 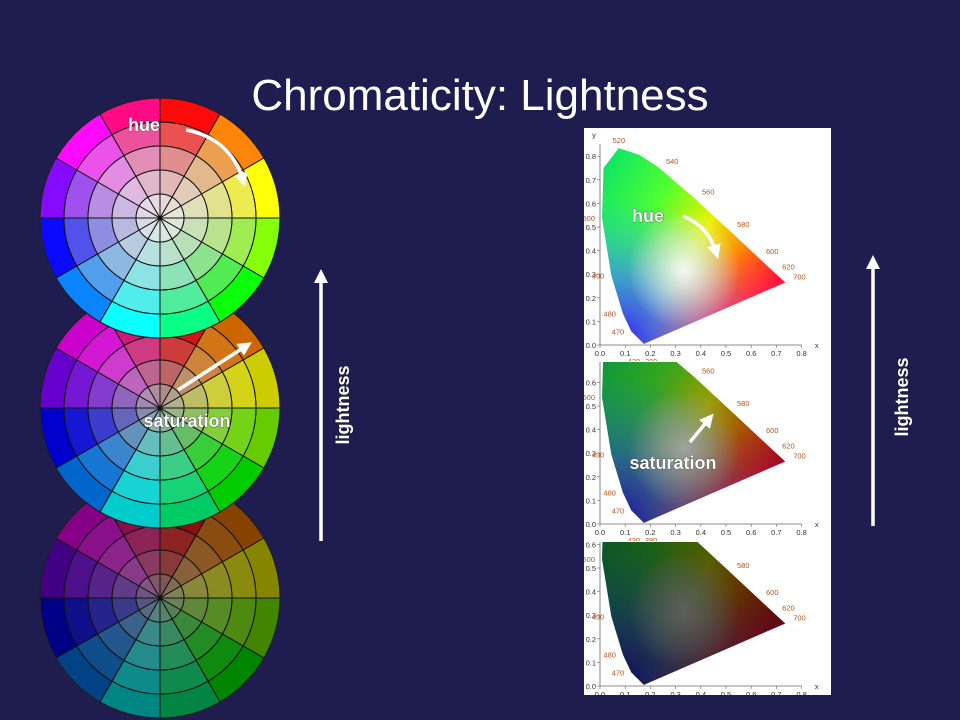 I want to click on wavelength-label: 540, so click(x=672, y=161).